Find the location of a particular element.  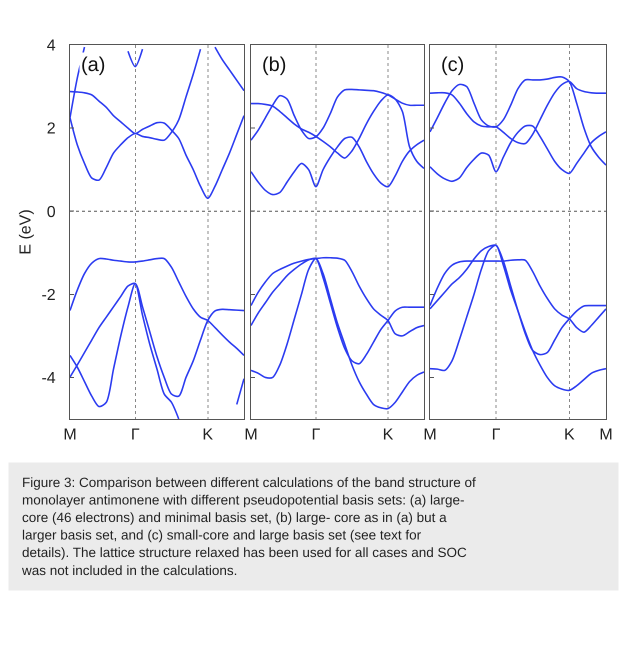

annotation: (a) is located at coordinates (93, 65).